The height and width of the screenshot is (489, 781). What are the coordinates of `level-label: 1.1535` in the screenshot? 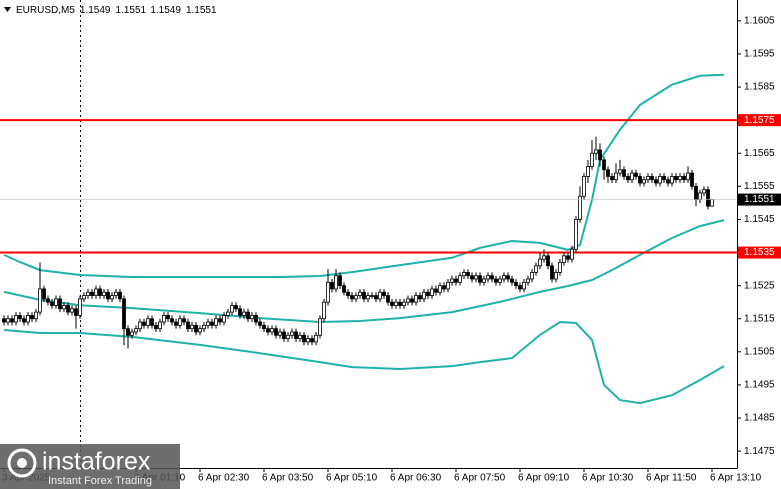 It's located at (759, 252).